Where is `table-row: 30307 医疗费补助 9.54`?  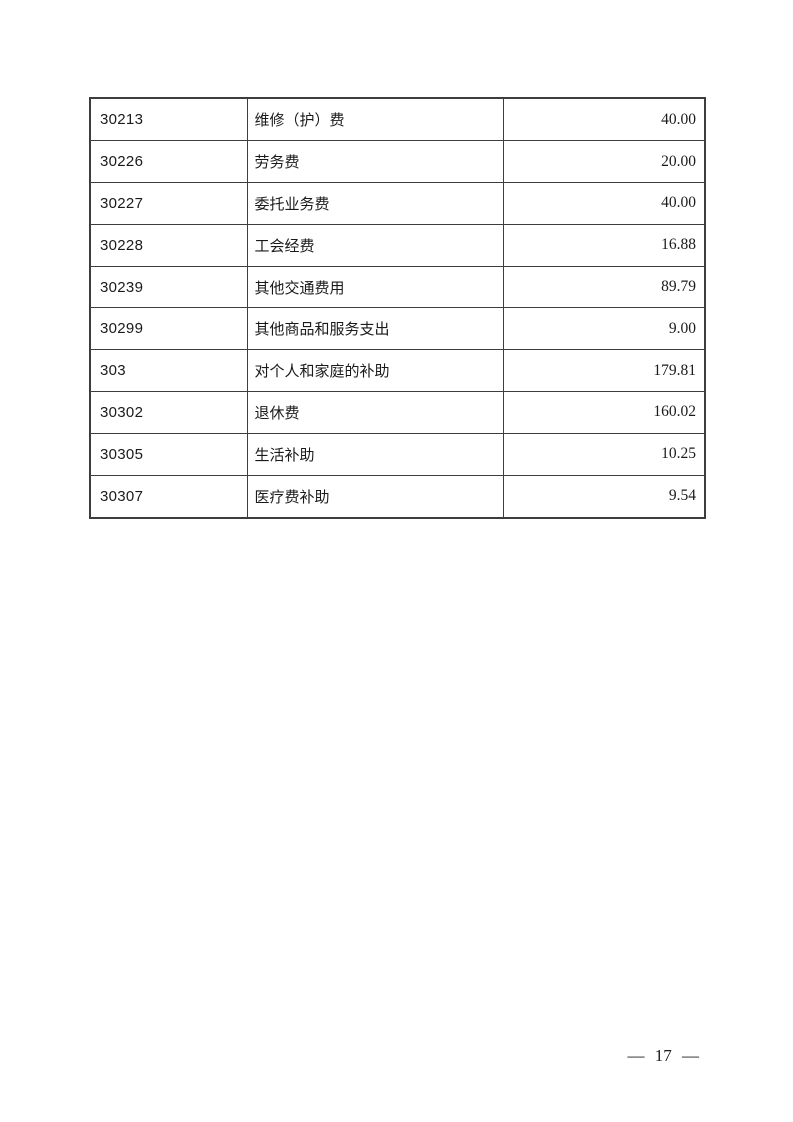
table-row: 30307 医疗费补助 9.54 is located at coordinates (397, 496).